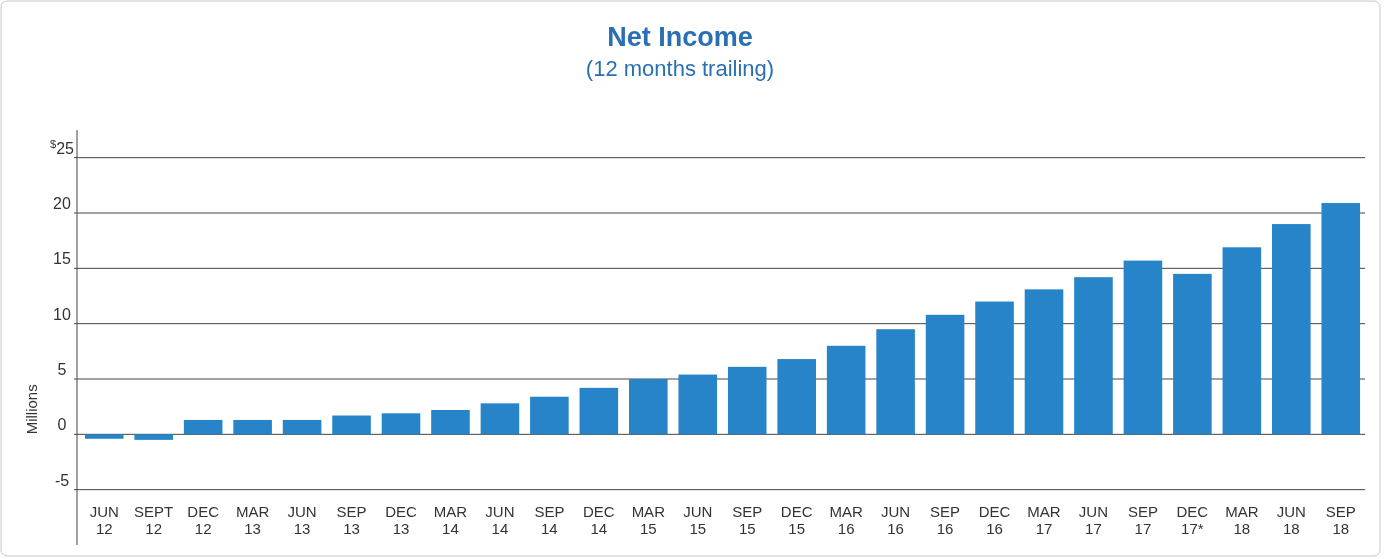 The width and height of the screenshot is (1389, 559). Describe the element at coordinates (302, 520) in the screenshot. I see `x-tick-label: JUN 13` at that location.